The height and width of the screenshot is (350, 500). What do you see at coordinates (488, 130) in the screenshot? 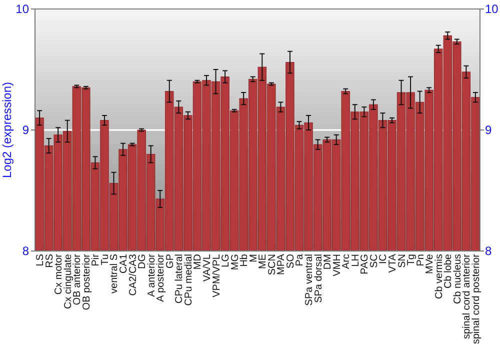
I see `y2-tick-label: 9` at bounding box center [488, 130].